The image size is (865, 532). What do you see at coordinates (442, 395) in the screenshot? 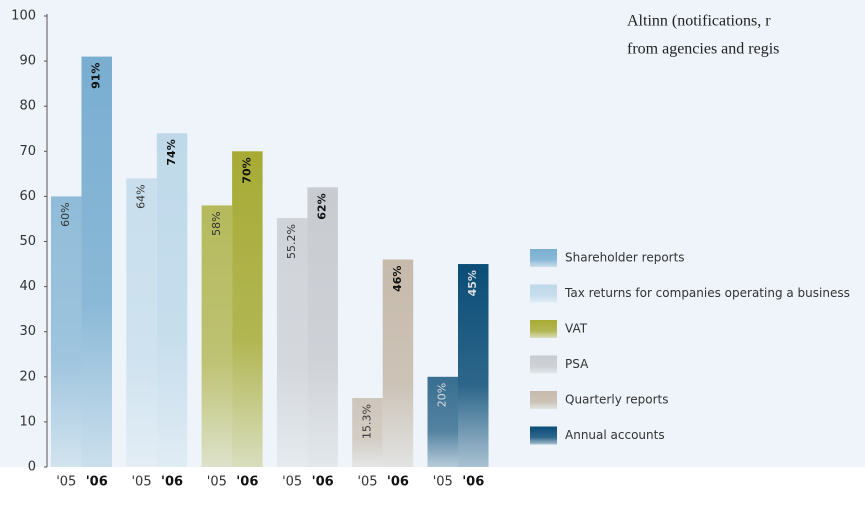
I see `value-label: 20%` at bounding box center [442, 395].